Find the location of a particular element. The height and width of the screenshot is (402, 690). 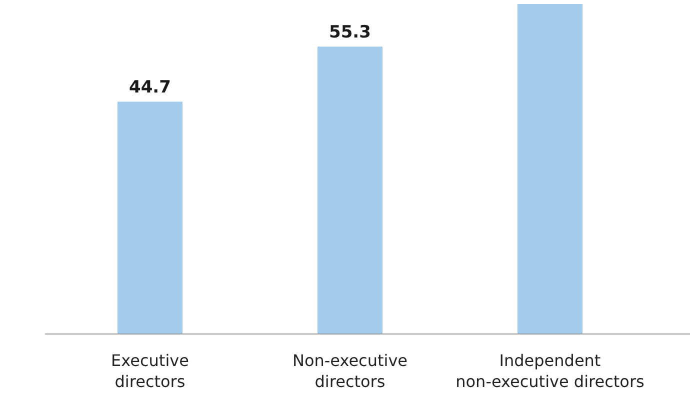

data-label: 44.7 is located at coordinates (150, 88).